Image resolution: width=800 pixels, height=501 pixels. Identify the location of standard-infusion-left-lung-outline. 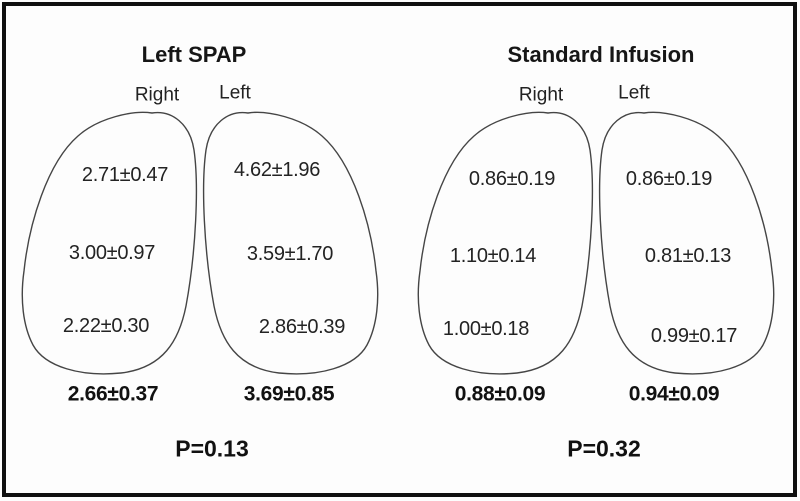
(686, 243).